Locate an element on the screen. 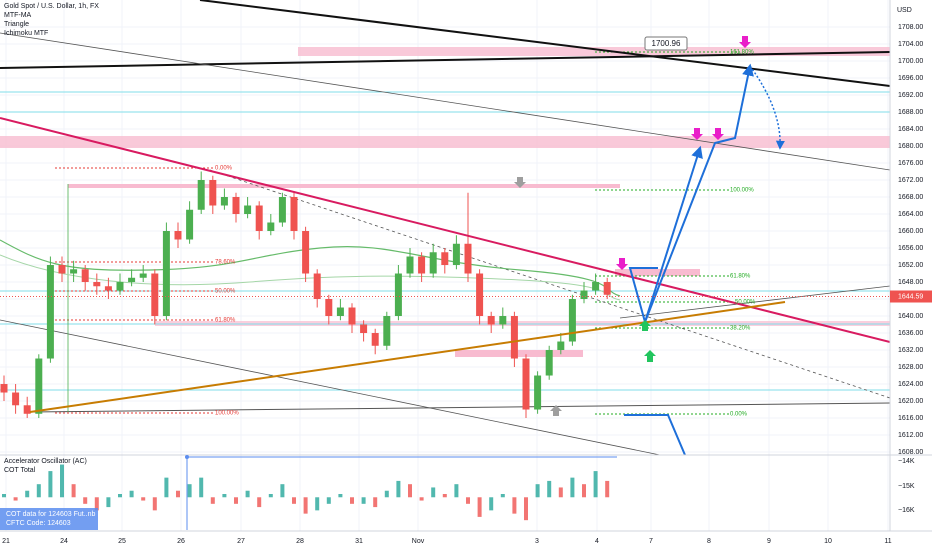 The width and height of the screenshot is (932, 550). x-tick-label: 21 is located at coordinates (6, 541).